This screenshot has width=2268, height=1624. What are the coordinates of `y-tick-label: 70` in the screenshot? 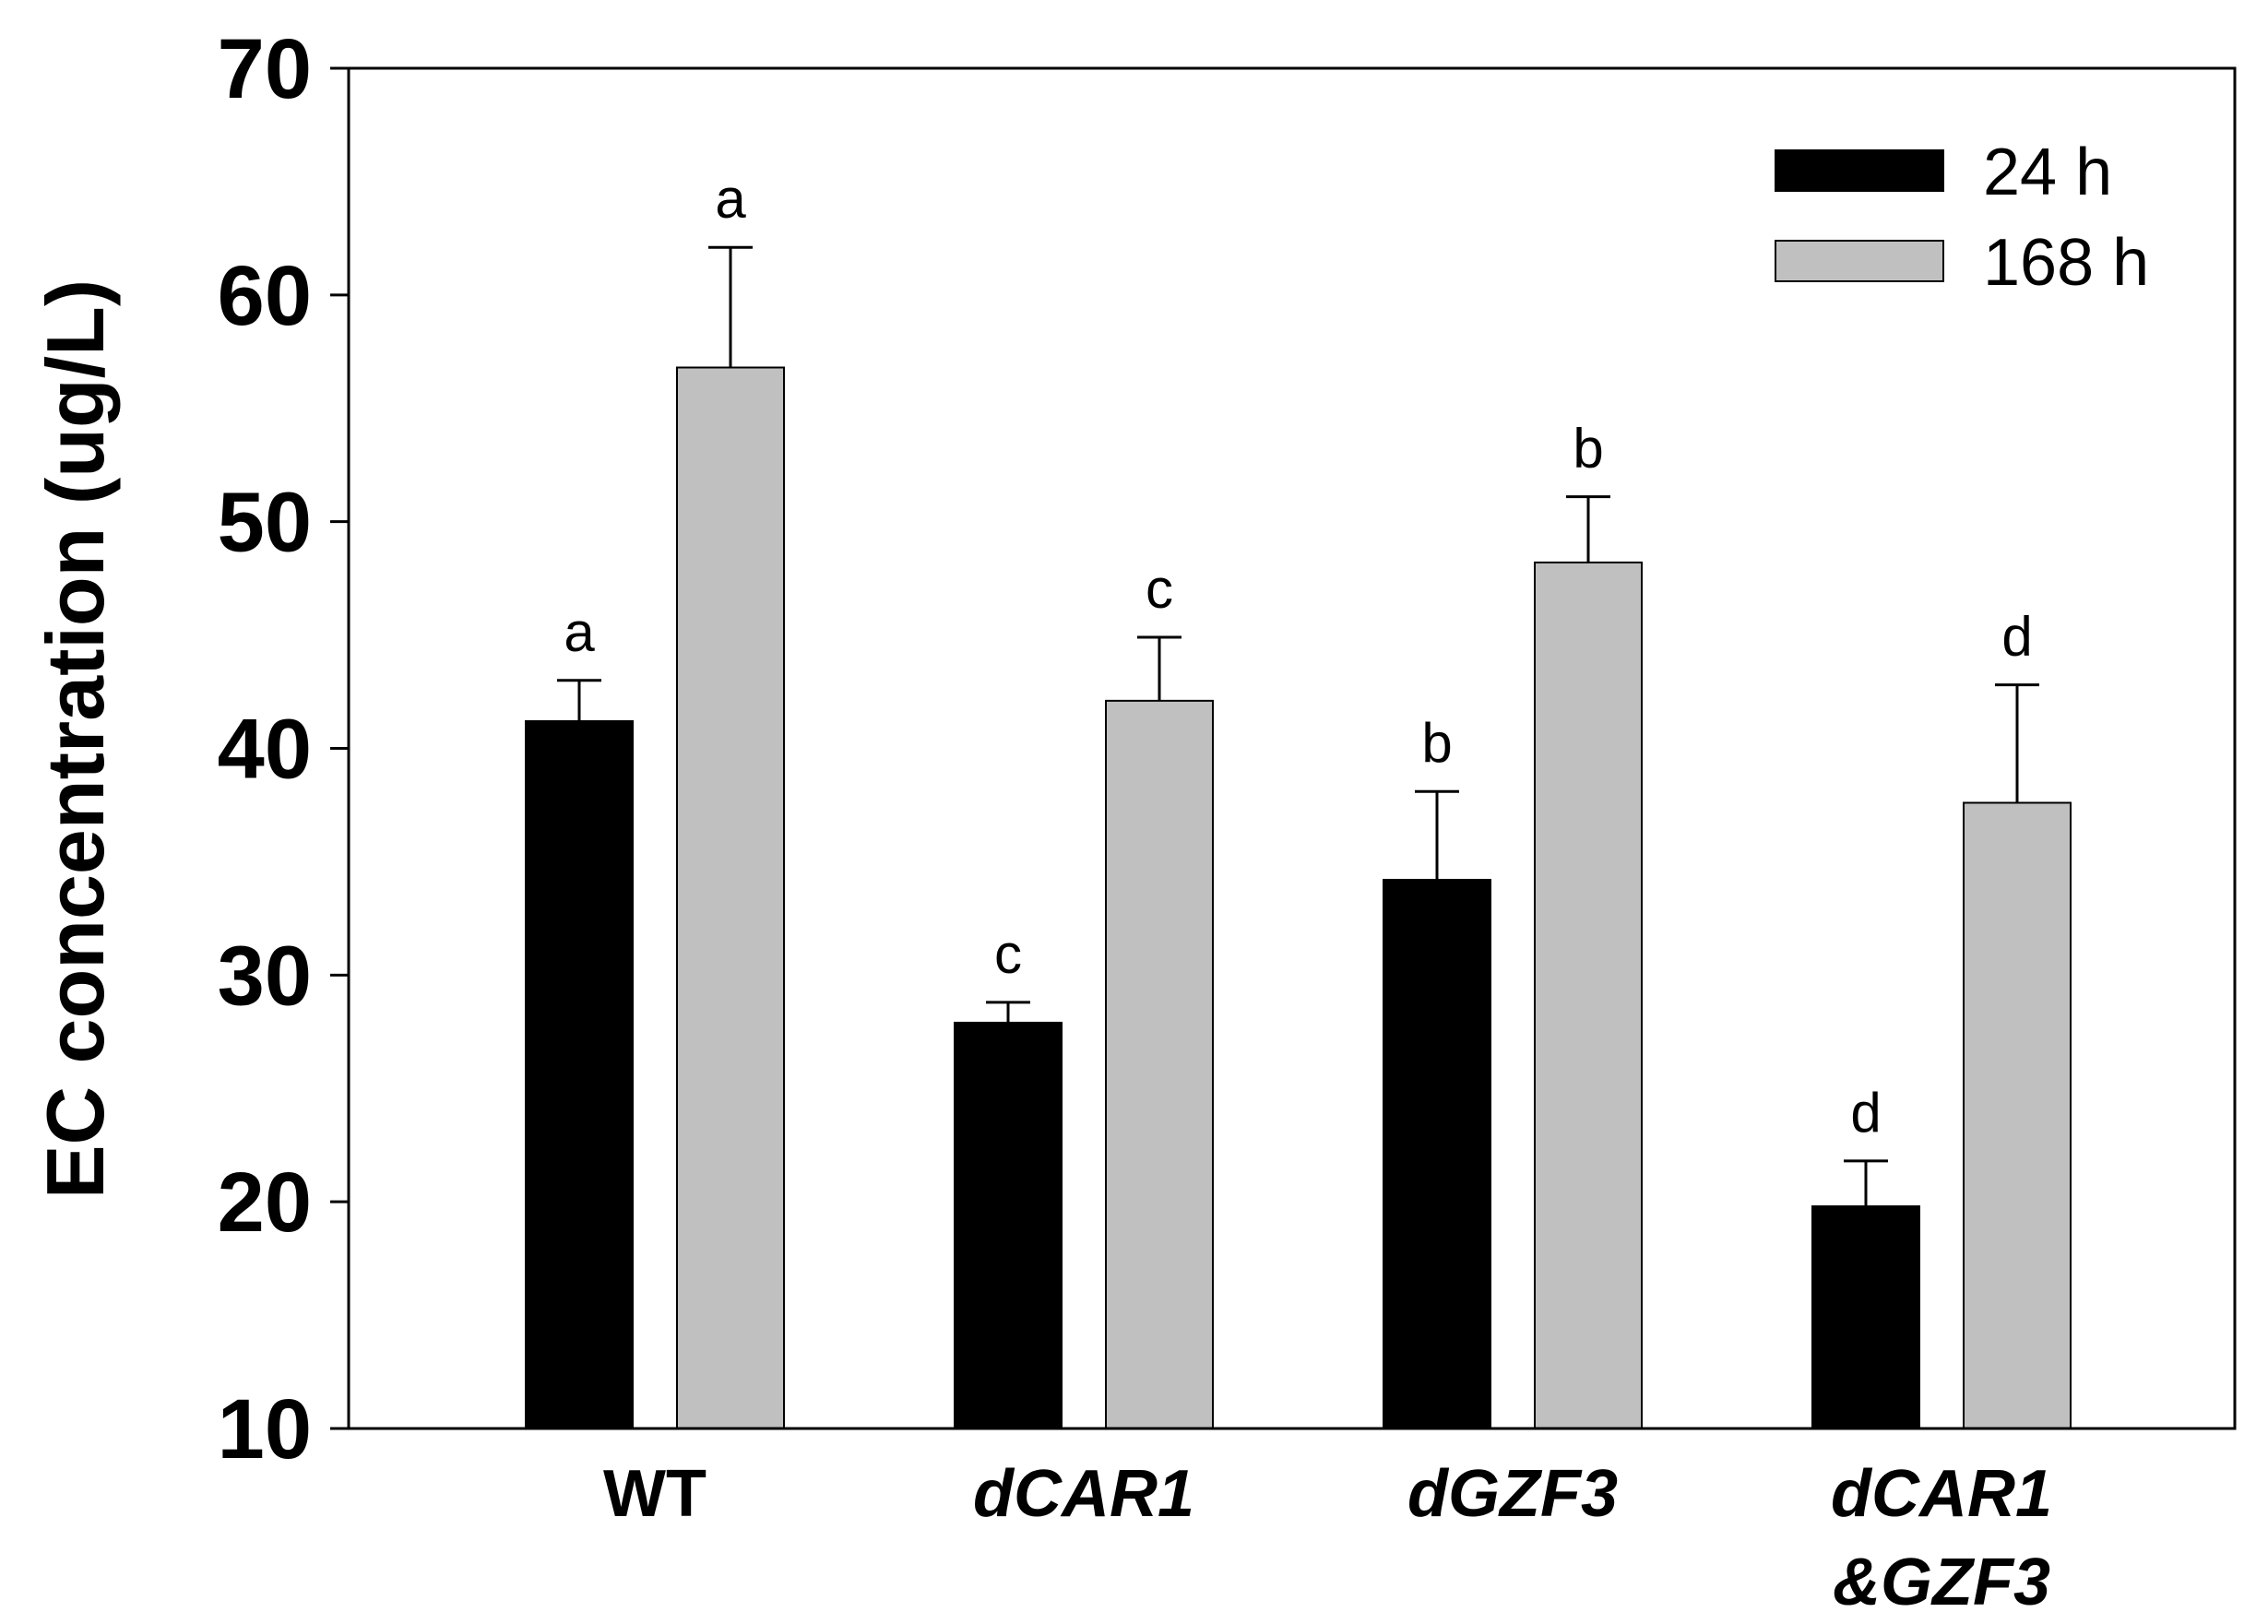 It's located at (265, 69).